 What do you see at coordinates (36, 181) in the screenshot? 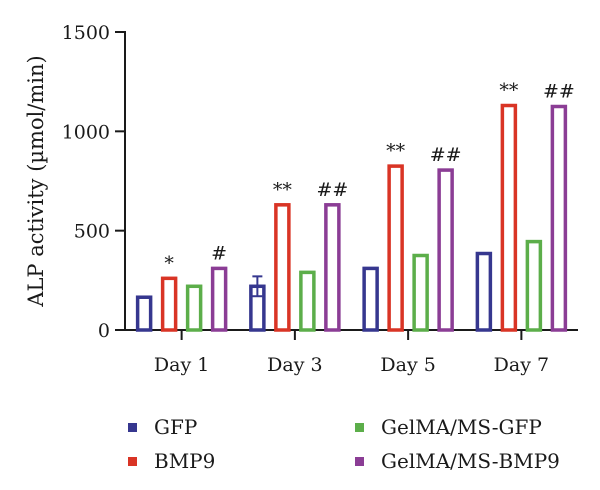
I see `y-axis-title: ALP activity (µmol/min)` at bounding box center [36, 181].